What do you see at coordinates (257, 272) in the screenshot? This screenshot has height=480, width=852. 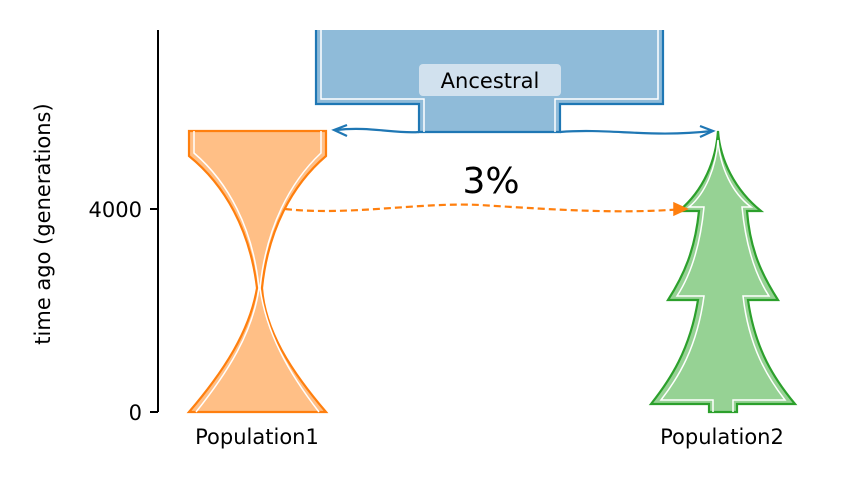 I see `population1-inner-outline` at bounding box center [257, 272].